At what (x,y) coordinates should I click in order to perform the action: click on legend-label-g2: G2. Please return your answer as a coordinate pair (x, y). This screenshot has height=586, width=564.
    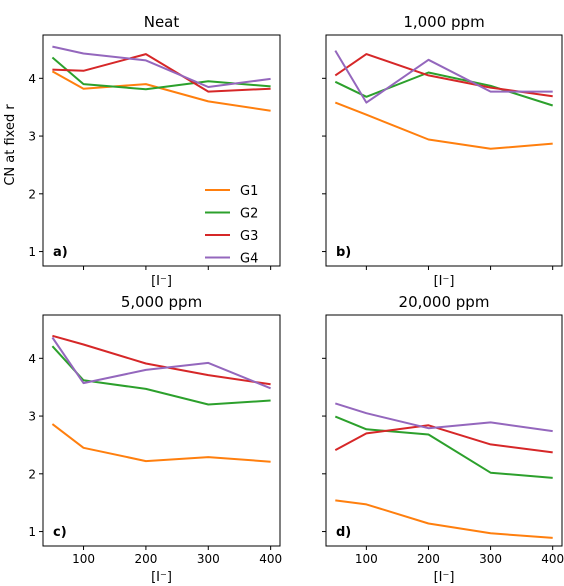
    Looking at the image, I should click on (249, 214).